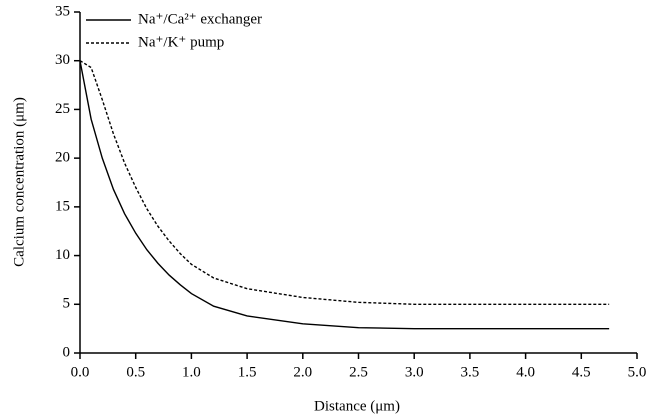 The width and height of the screenshot is (650, 420). I want to click on x-tick-label: 5.0, so click(637, 372).